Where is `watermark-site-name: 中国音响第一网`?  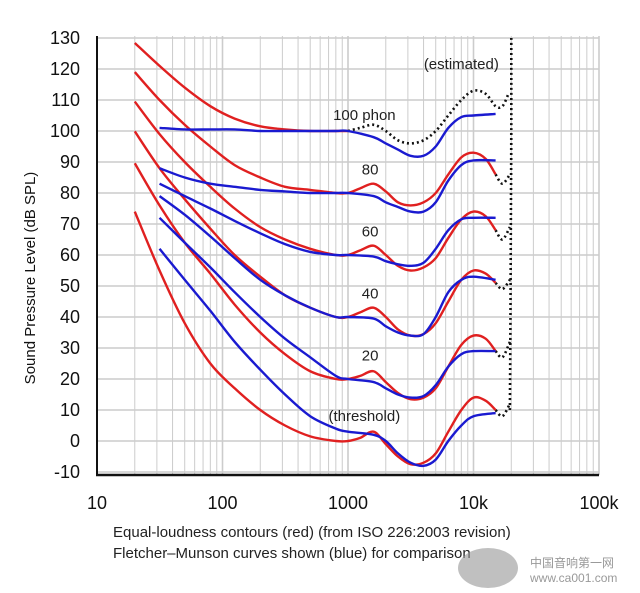 watermark-site-name: 中国音响第一网 is located at coordinates (572, 563).